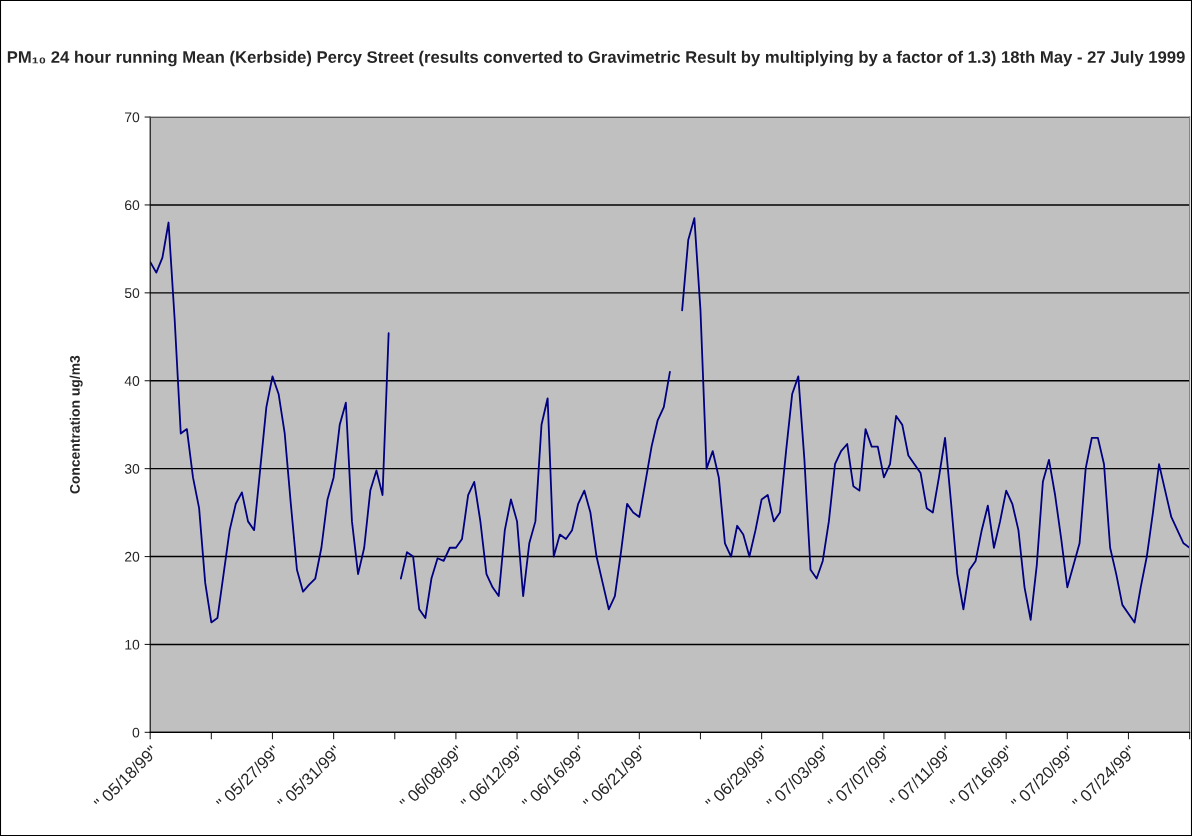 This screenshot has width=1192, height=836. I want to click on y-tick-label: 70, so click(132, 117).